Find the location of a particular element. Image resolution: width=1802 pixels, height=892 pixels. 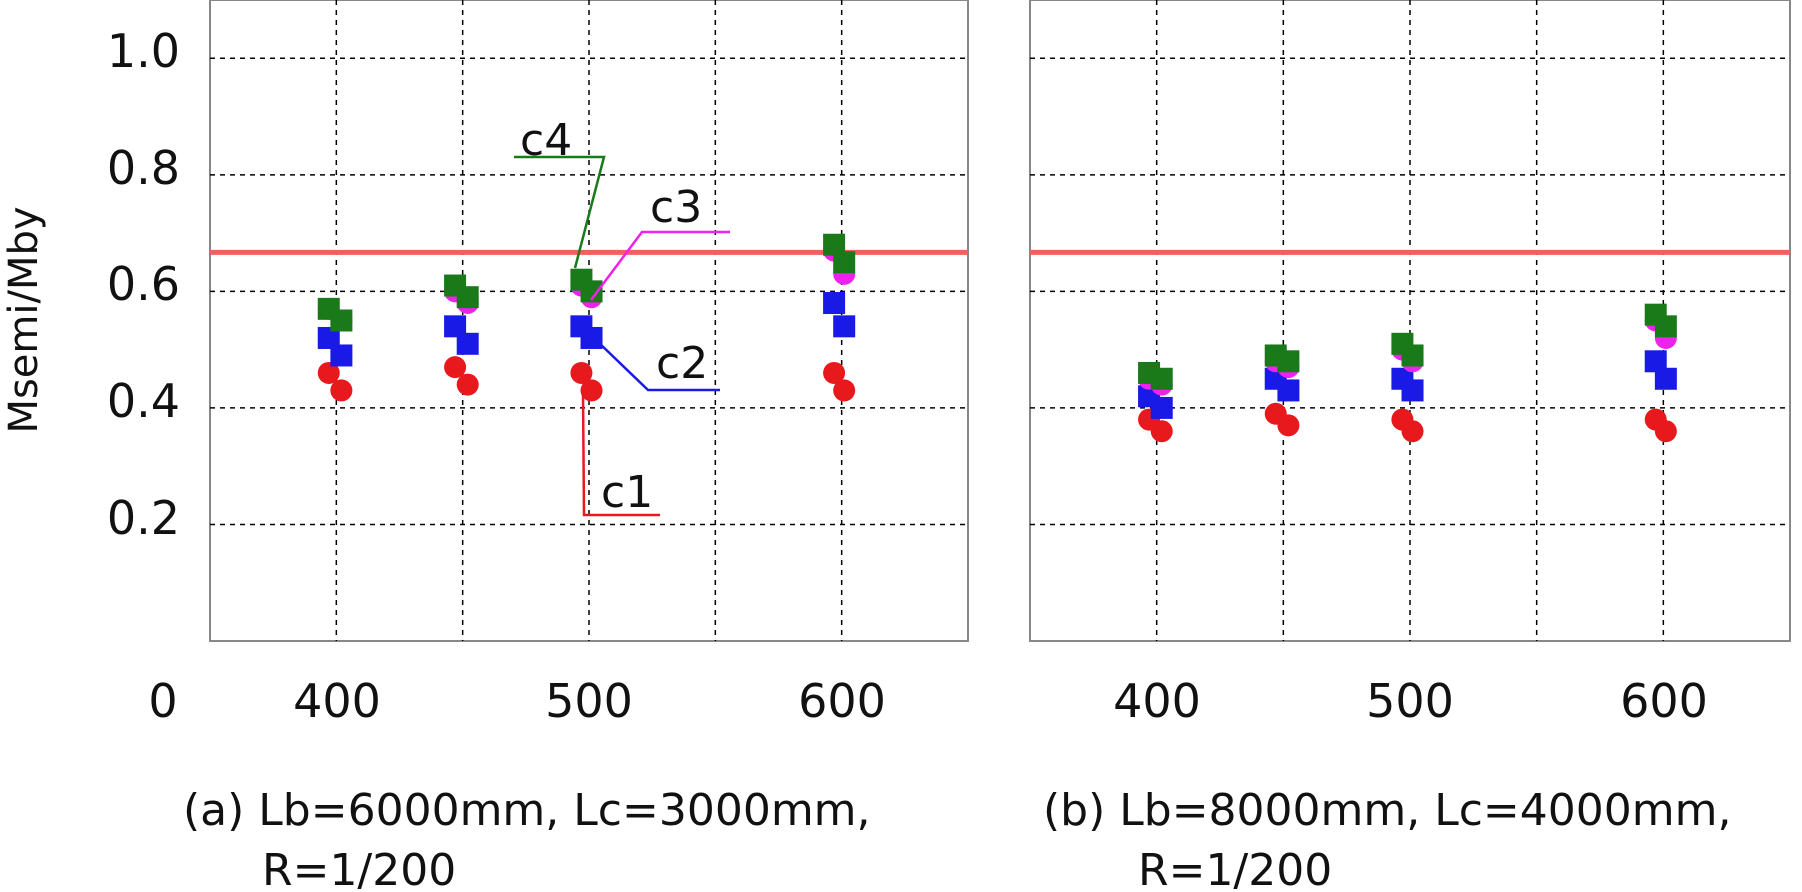

panel-a-caption-line2: R=1/200 is located at coordinates (359, 868).